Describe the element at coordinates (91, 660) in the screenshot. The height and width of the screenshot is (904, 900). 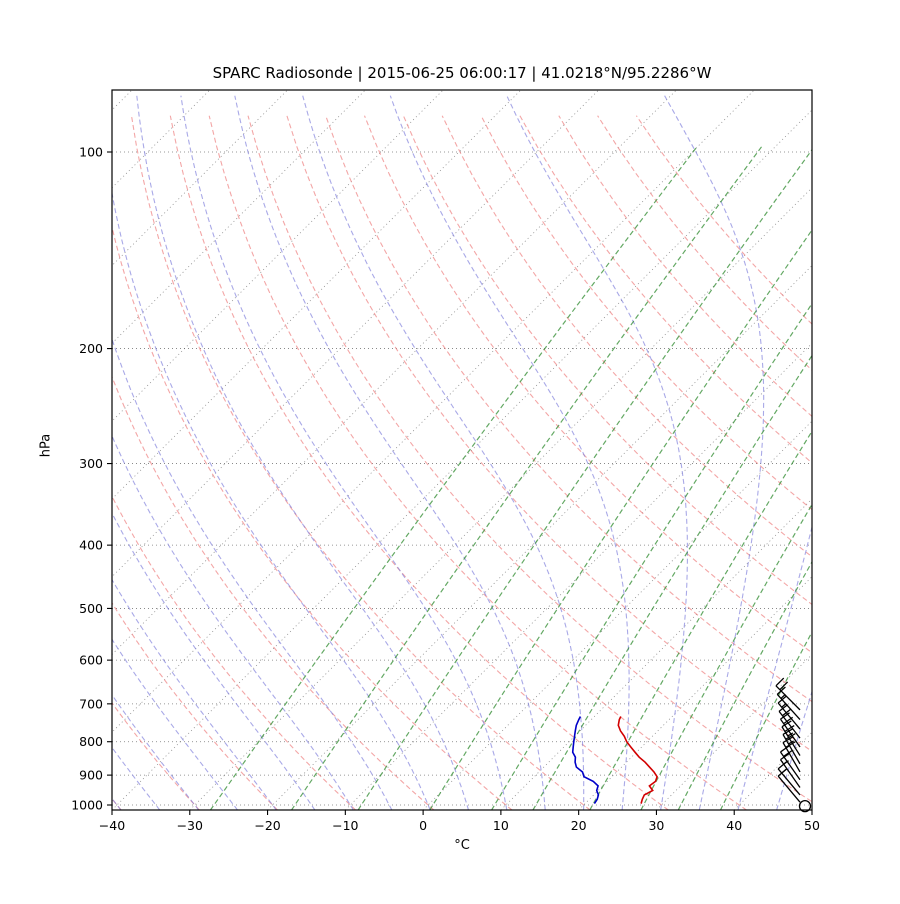
I see `y-tick-label: 600` at that location.